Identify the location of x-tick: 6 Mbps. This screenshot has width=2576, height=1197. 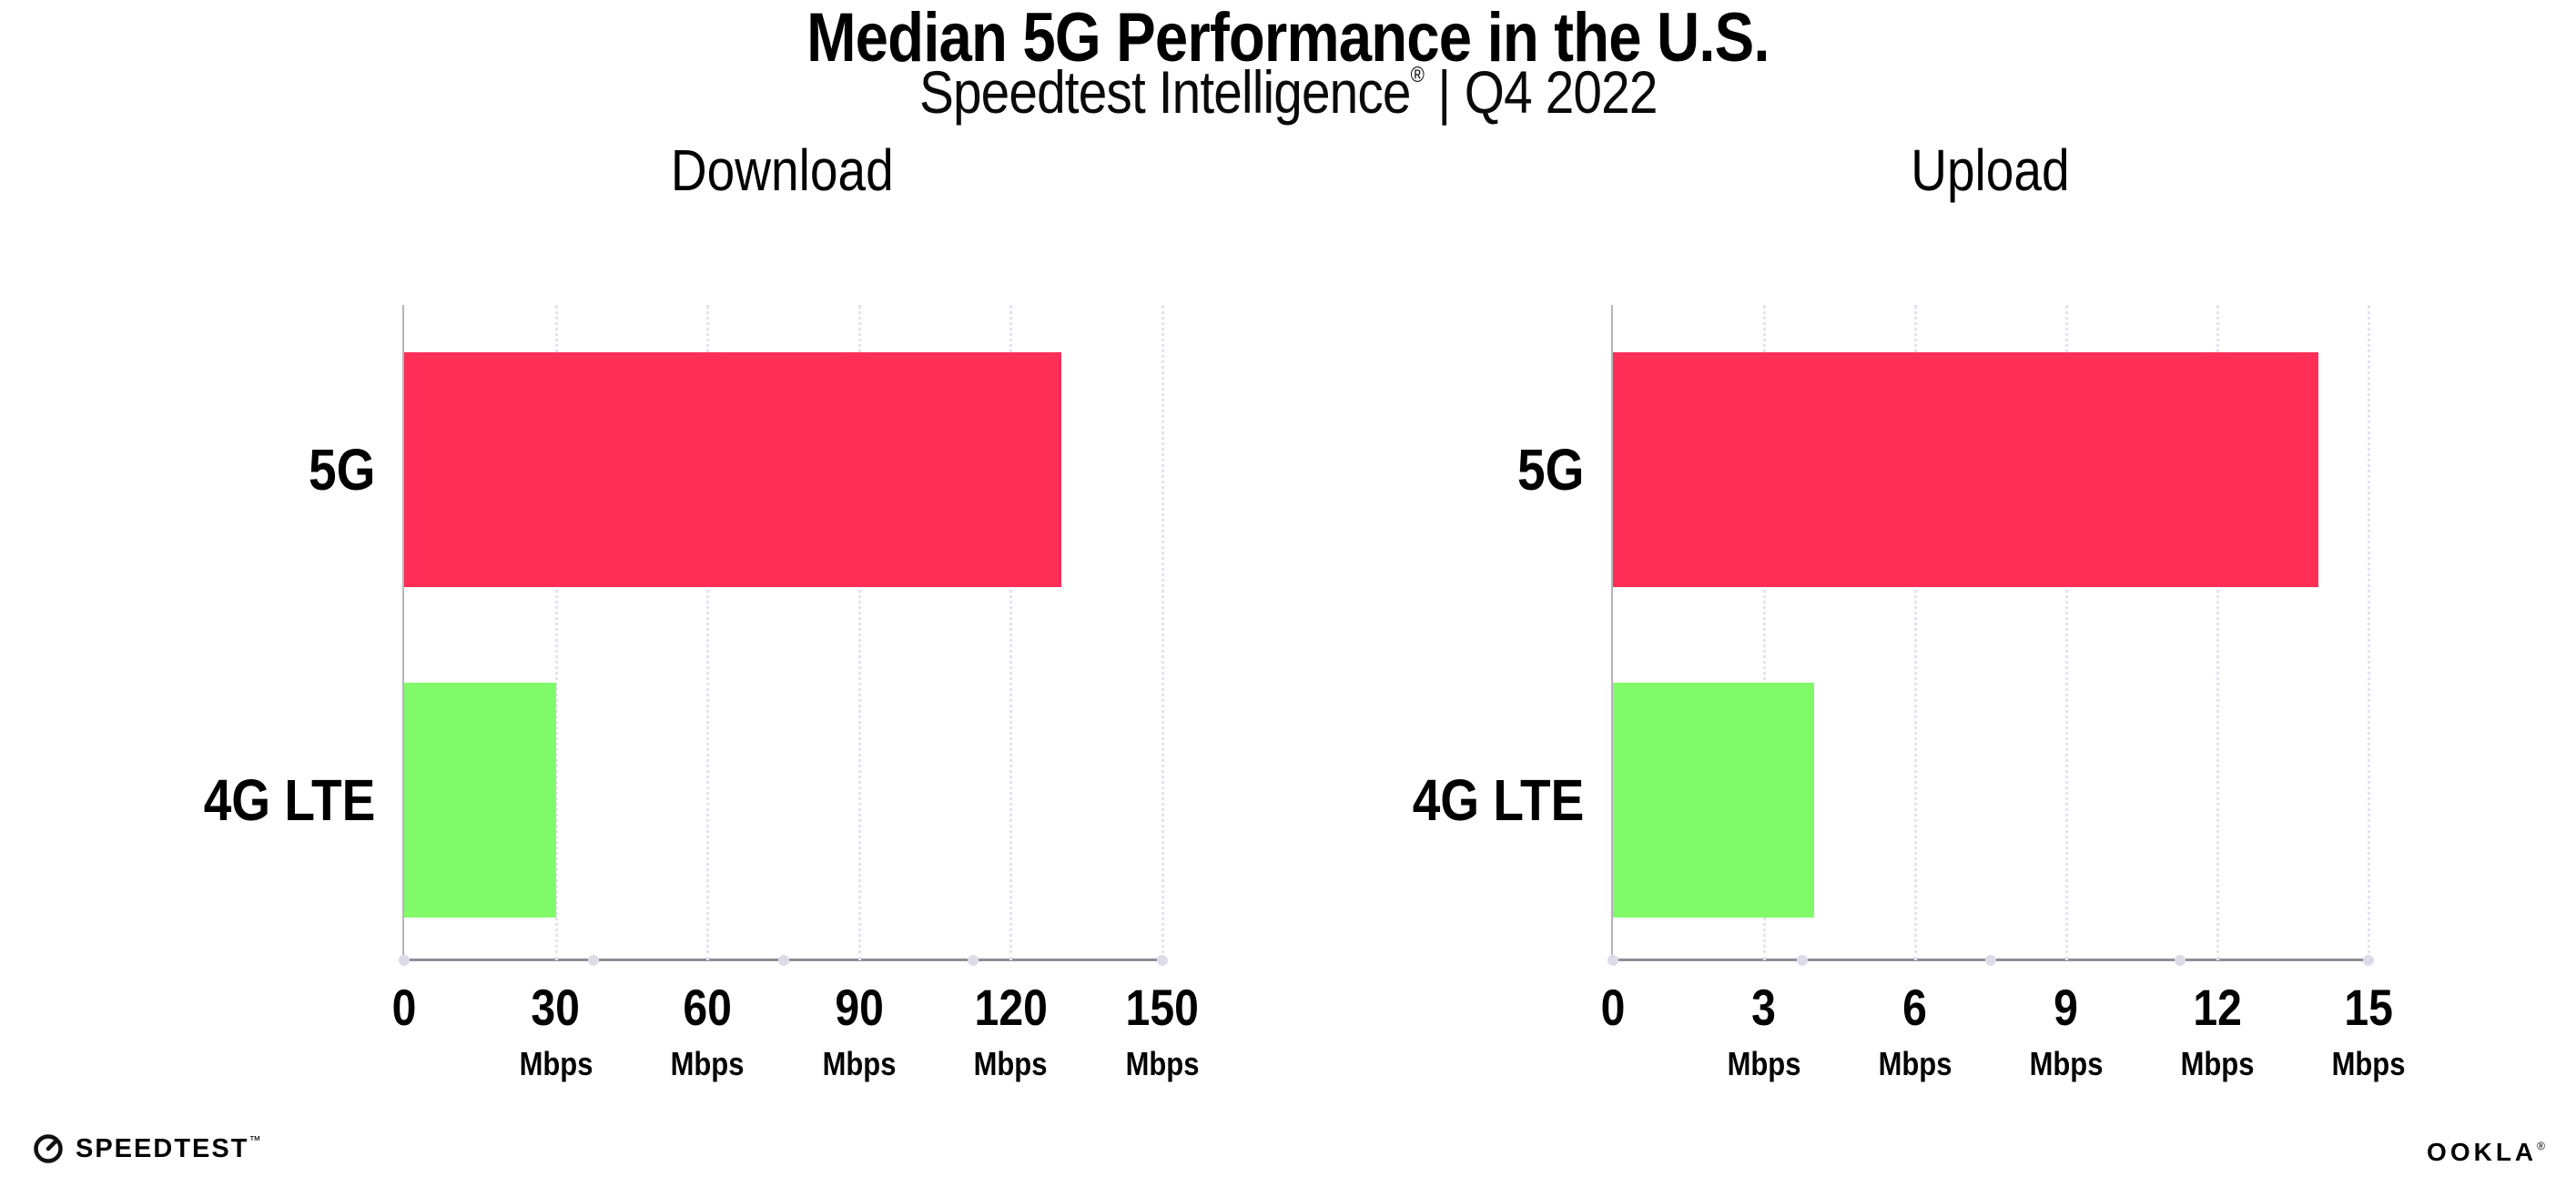
(1915, 1031).